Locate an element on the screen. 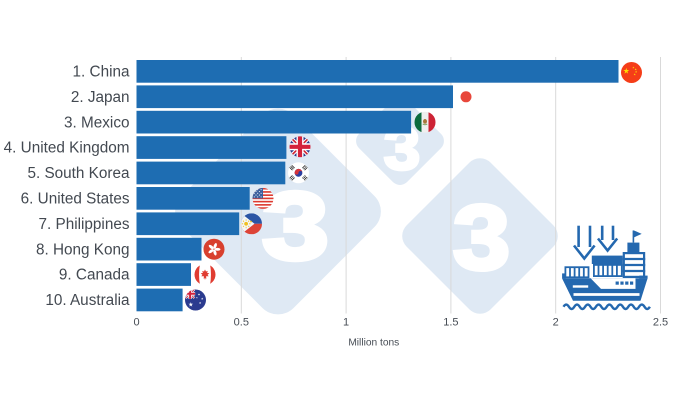 The width and height of the screenshot is (700, 400). svg-text: 1. China is located at coordinates (101, 72).